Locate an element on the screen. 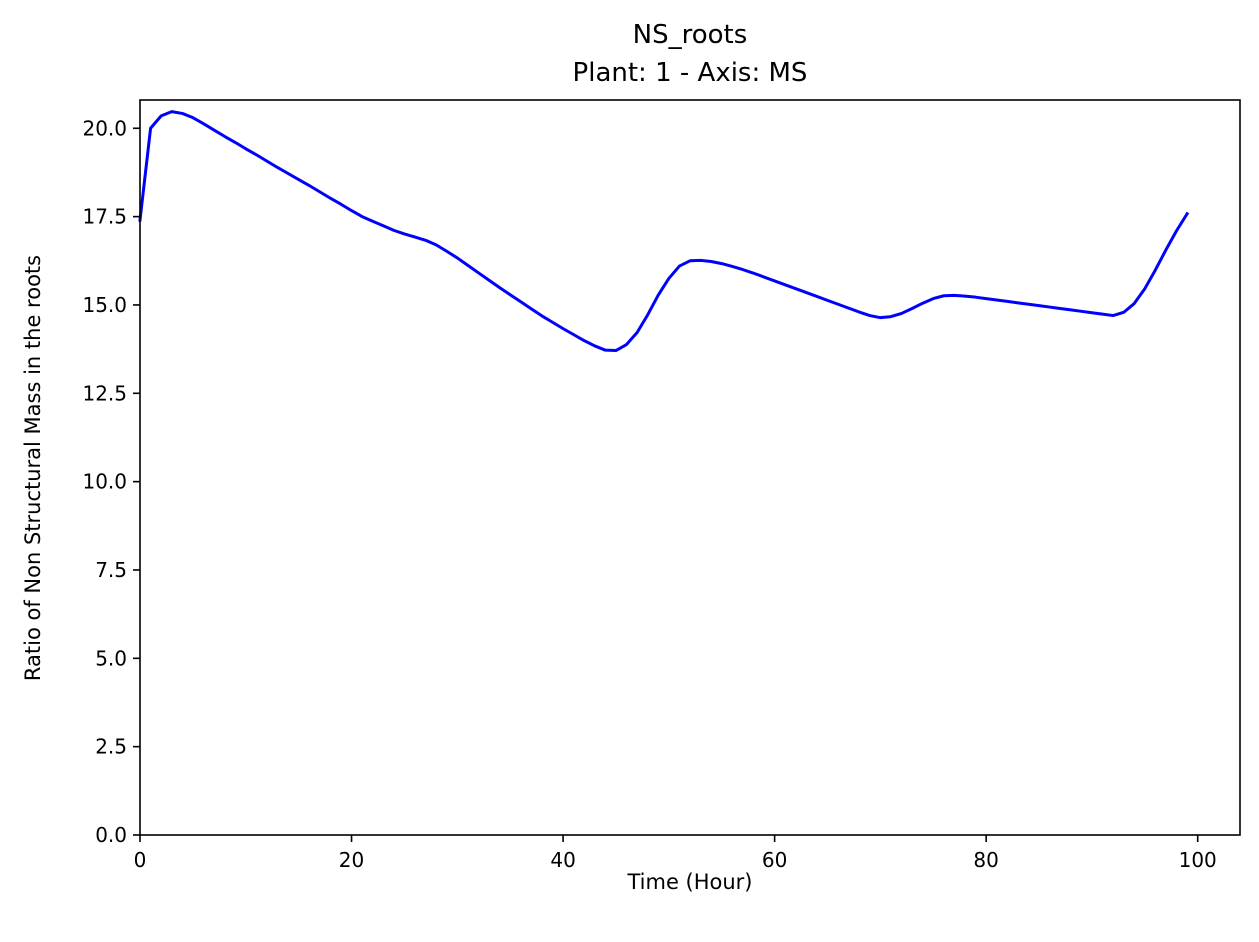  x-axis-label: Time (Hour) is located at coordinates (689, 882).